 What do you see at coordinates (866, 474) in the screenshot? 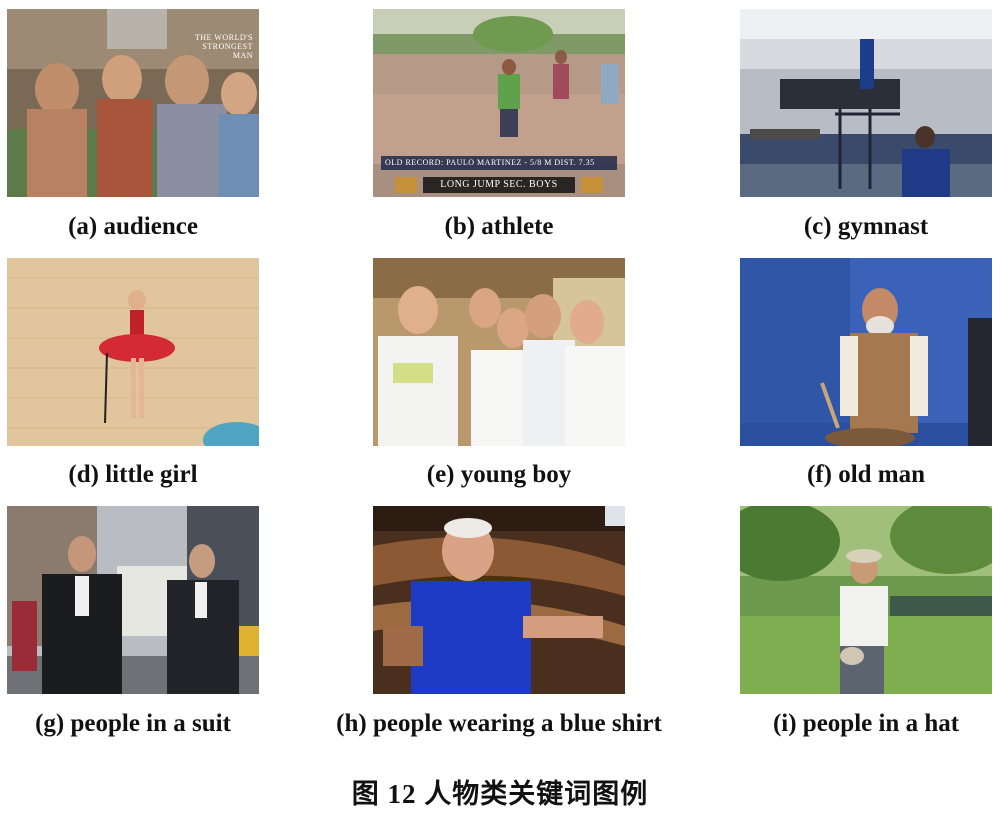
I see `panel-f-caption: (f) old man` at bounding box center [866, 474].